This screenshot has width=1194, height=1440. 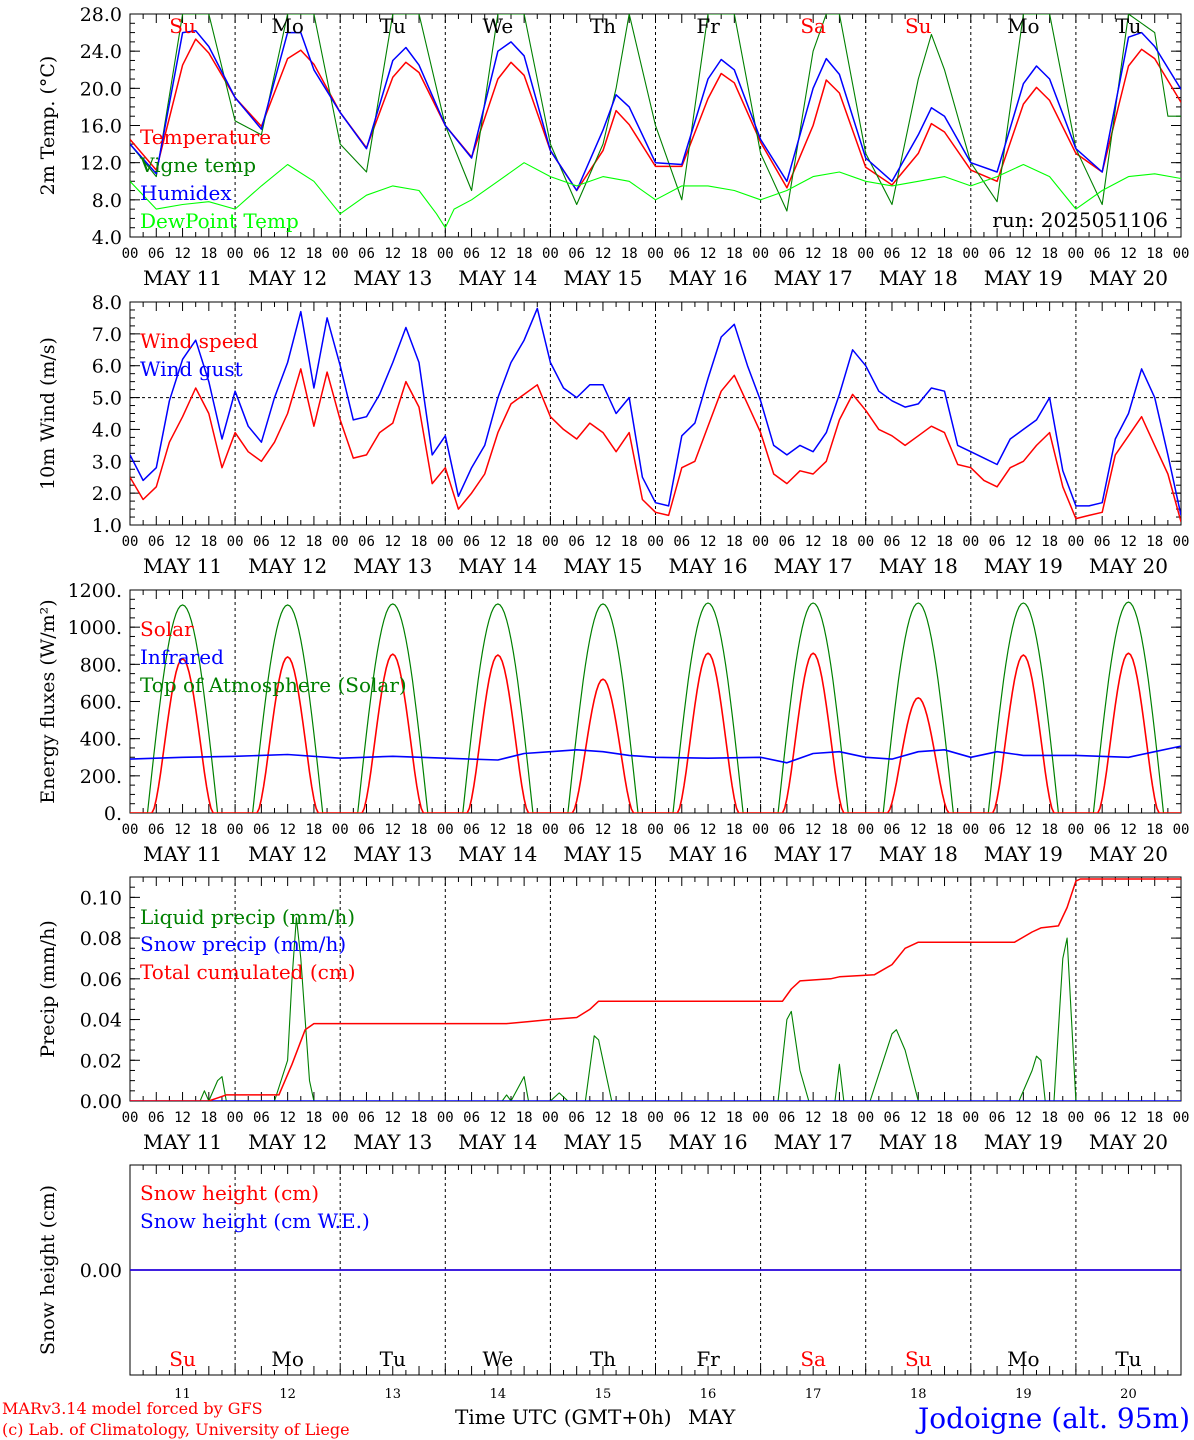 What do you see at coordinates (101, 15) in the screenshot?
I see `y-tick-label: 28.0` at bounding box center [101, 15].